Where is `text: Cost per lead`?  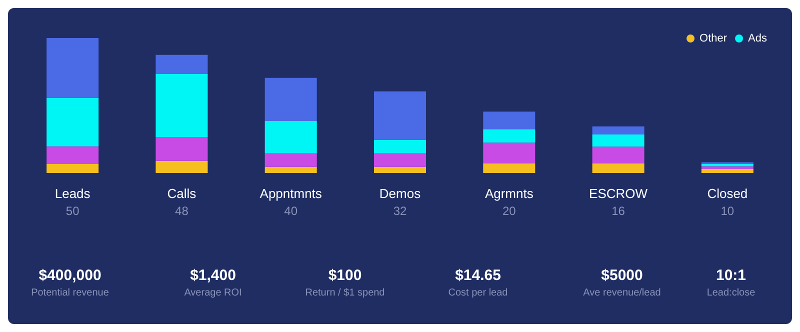
text: Cost per lead is located at coordinates (478, 293).